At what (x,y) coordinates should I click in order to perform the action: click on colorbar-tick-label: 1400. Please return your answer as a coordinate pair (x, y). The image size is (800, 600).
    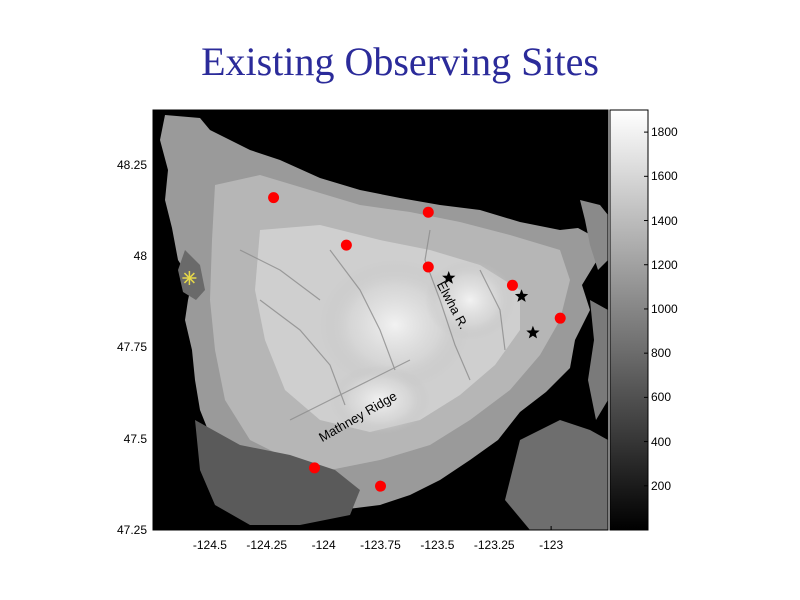
    Looking at the image, I should click on (664, 220).